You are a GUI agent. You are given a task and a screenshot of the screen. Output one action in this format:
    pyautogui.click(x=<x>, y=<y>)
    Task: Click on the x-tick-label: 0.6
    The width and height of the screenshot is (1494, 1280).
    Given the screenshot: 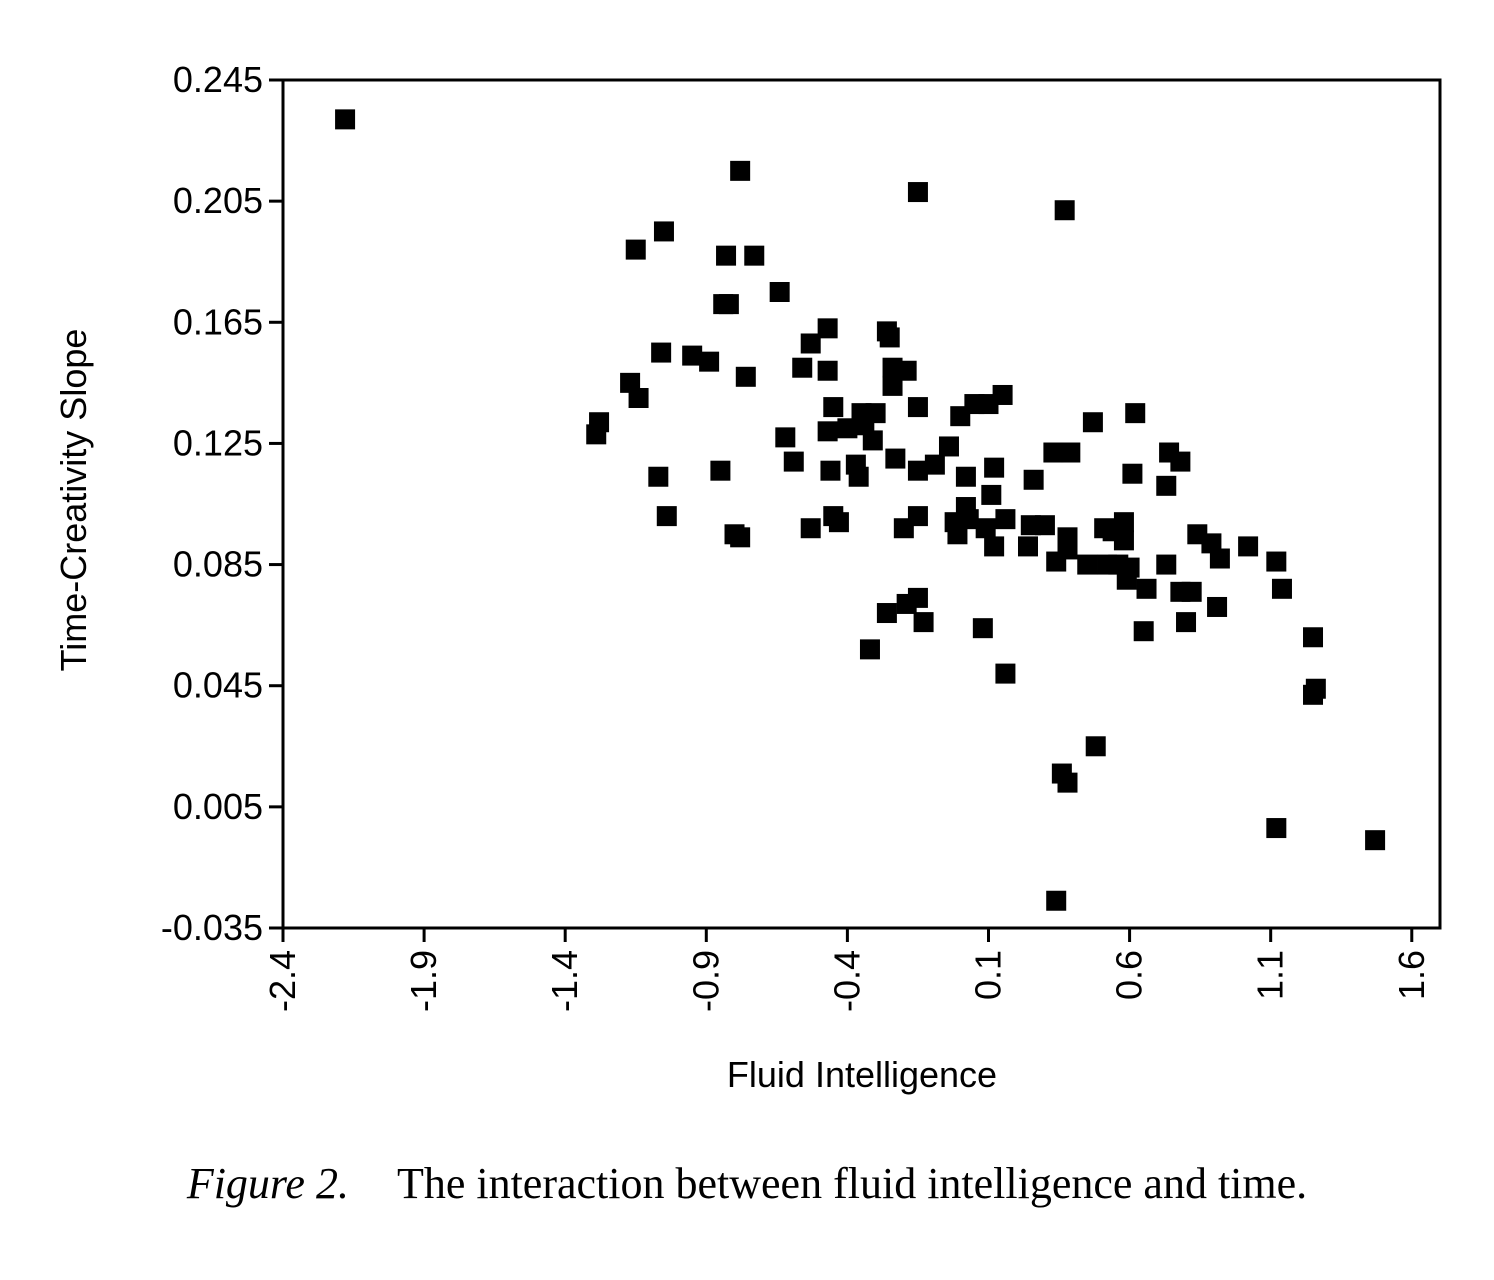 What is the action you would take?
    pyautogui.click(x=1129, y=975)
    